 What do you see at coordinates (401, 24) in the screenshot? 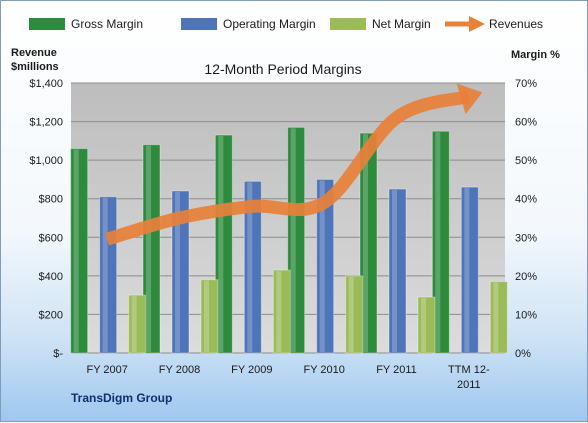
I see `legend-label-net-margin: Net Margin` at bounding box center [401, 24].